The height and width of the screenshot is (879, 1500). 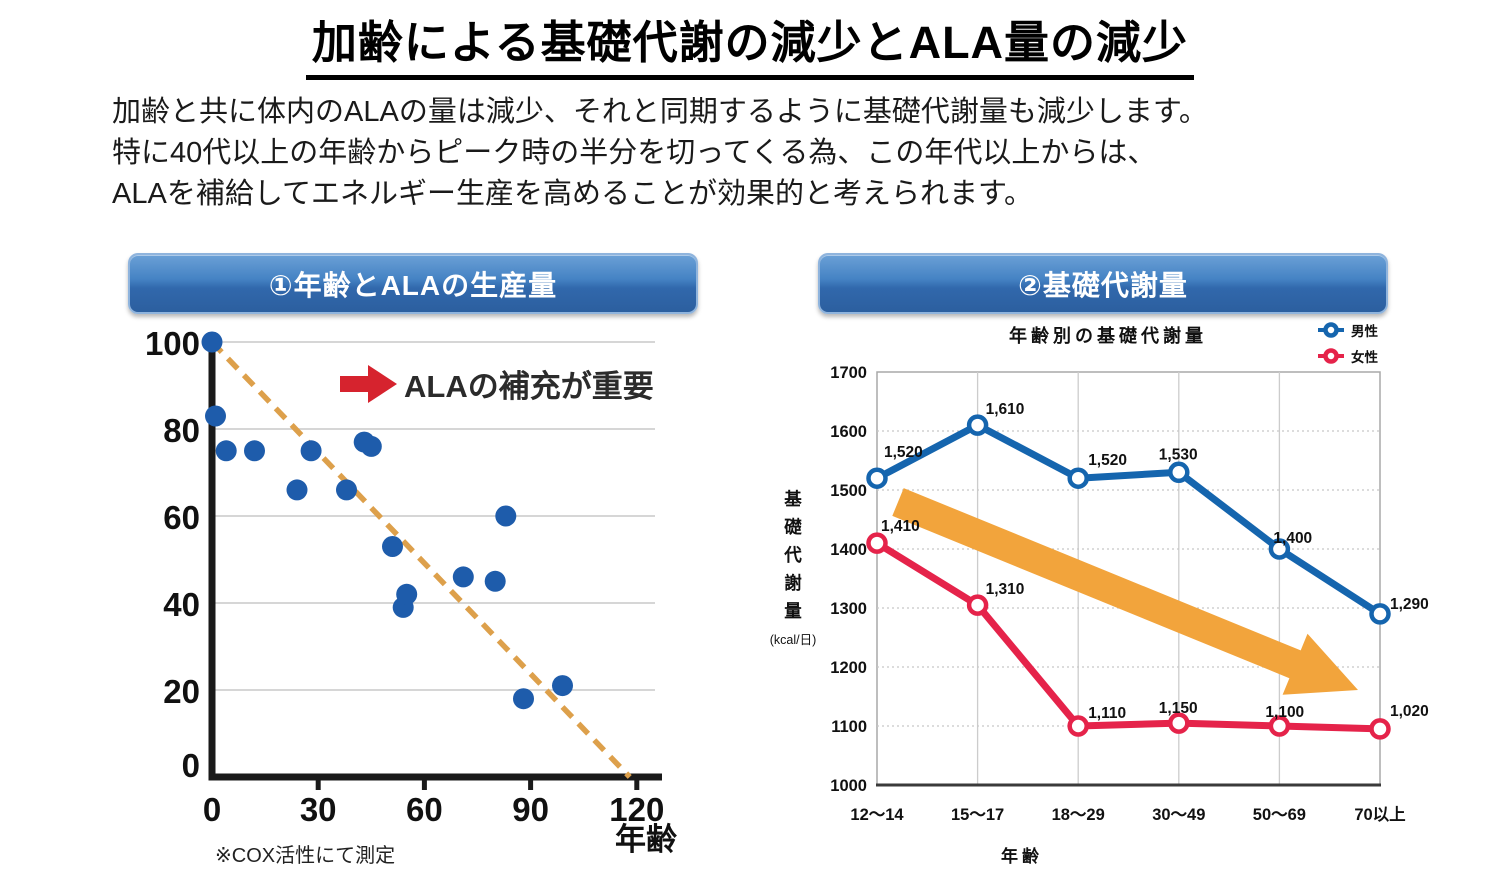 What do you see at coordinates (1292, 538) in the screenshot?
I see `value-label: 1,400` at bounding box center [1292, 538].